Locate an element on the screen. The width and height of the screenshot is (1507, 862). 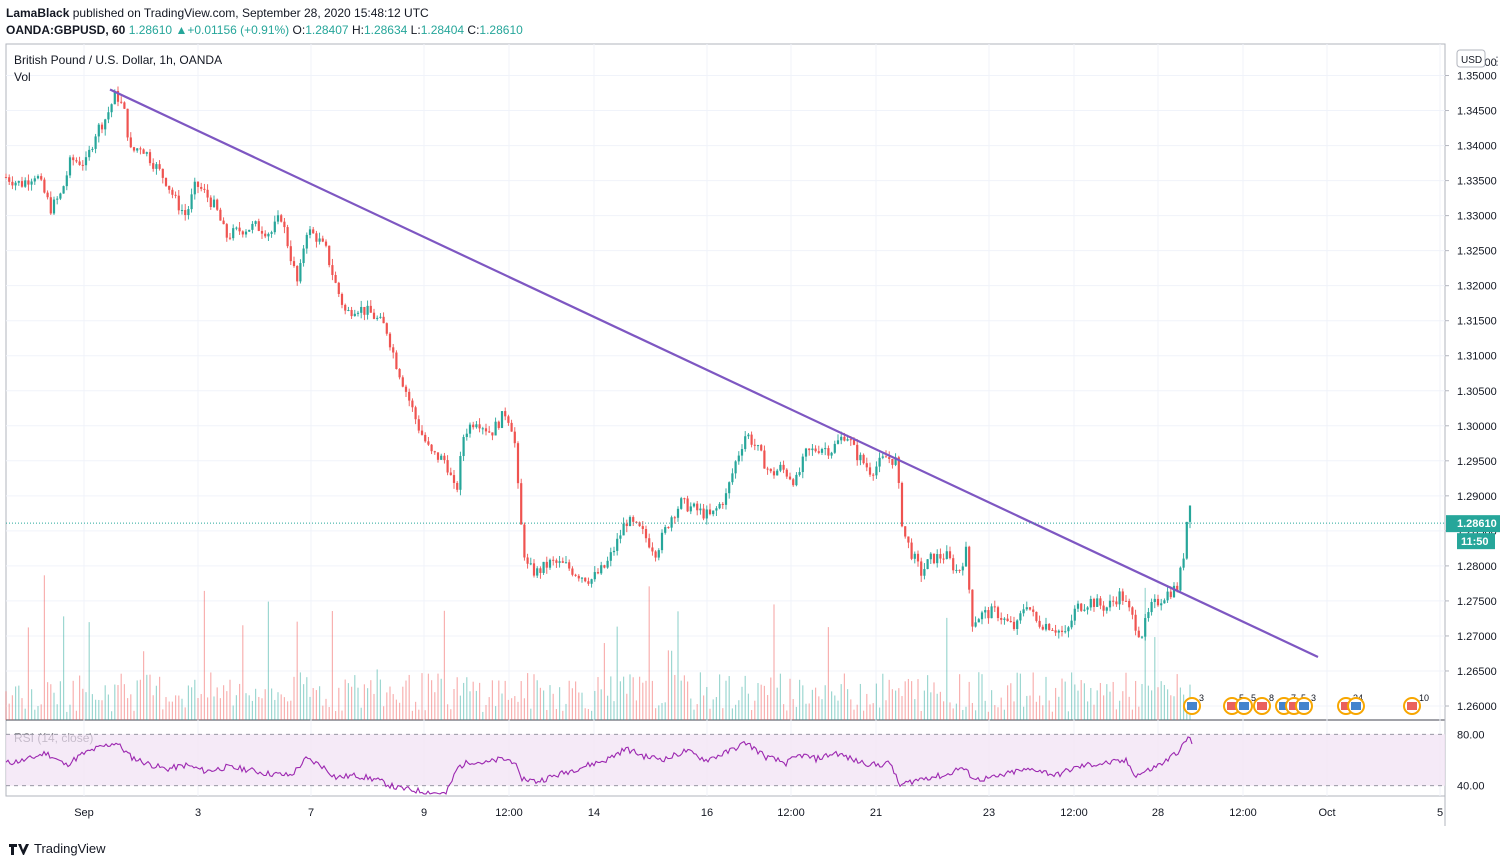
y-tick-label: 1.35000 is located at coordinates (1477, 77).